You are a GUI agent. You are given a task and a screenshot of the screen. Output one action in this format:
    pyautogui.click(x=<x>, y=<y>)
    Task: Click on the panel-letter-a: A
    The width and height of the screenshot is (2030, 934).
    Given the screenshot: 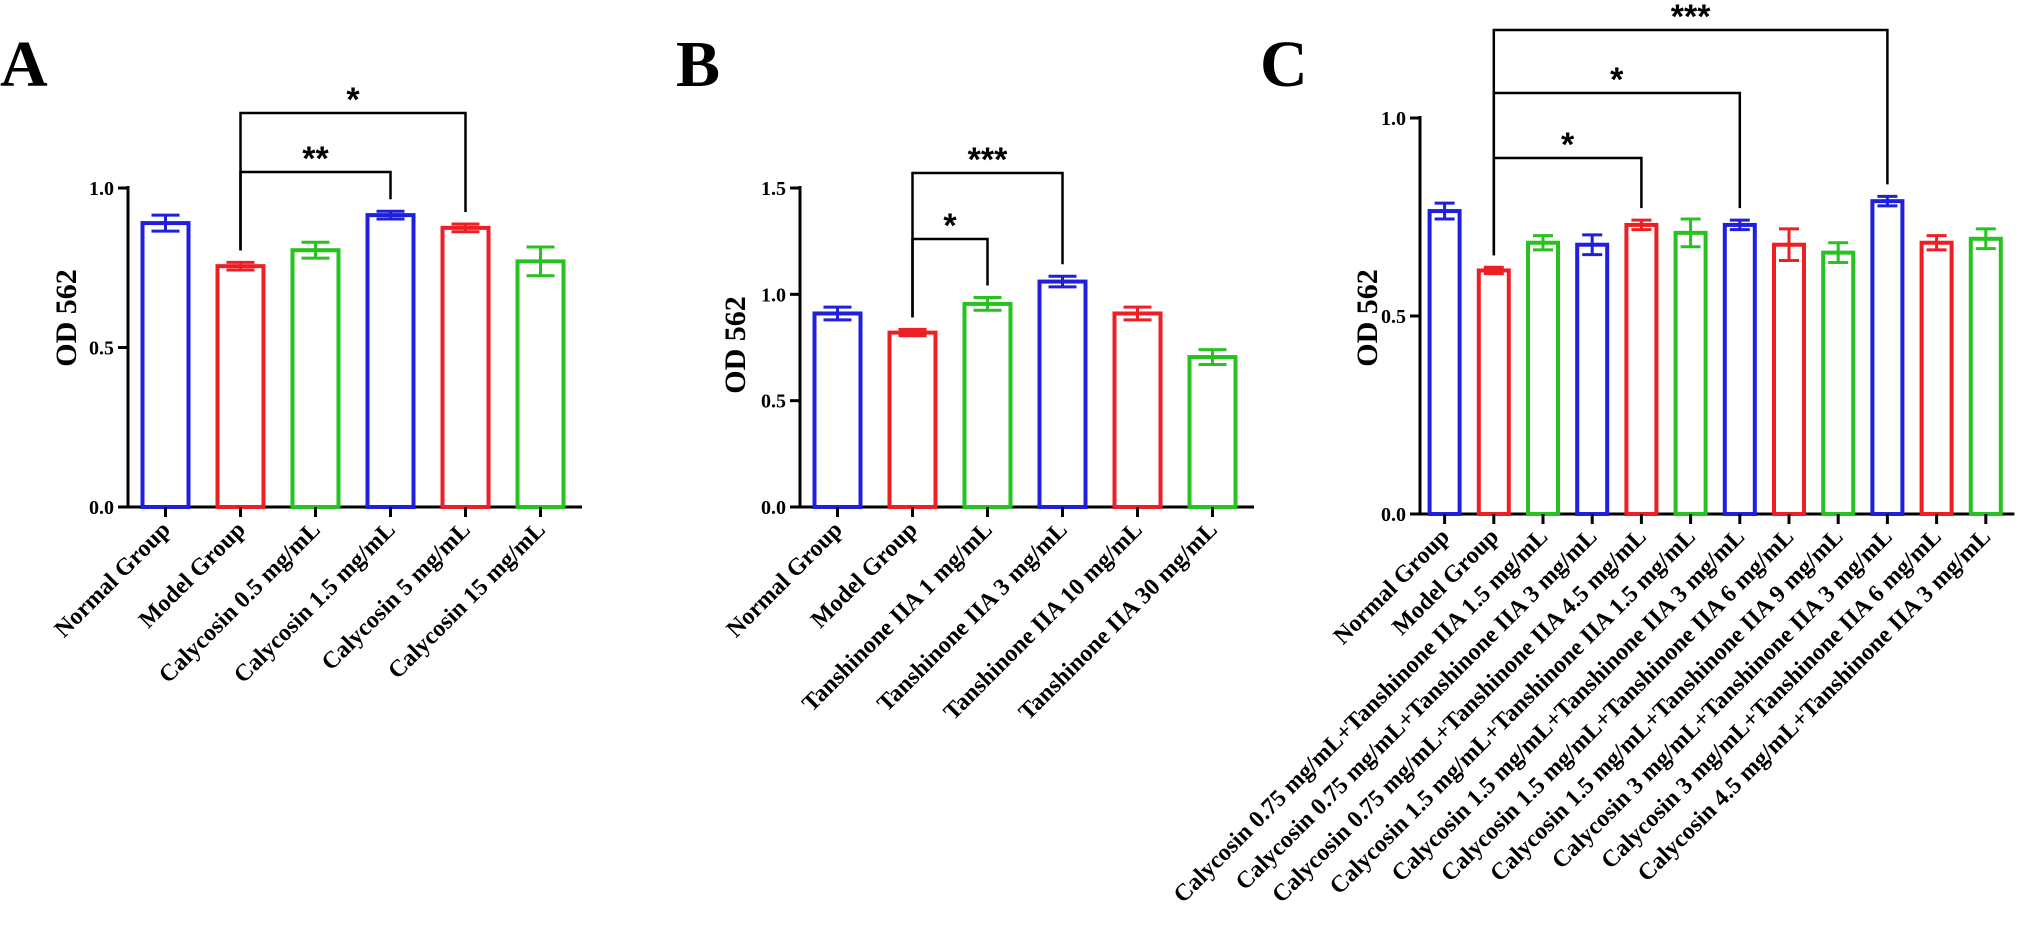 What is the action you would take?
    pyautogui.click(x=24, y=64)
    